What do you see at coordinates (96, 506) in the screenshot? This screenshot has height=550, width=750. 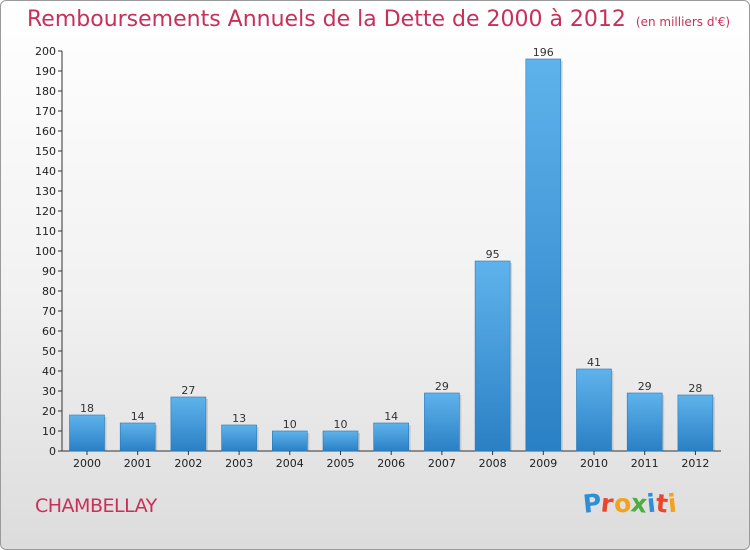 I see `commune-name: CHAMBELLAY` at bounding box center [96, 506].